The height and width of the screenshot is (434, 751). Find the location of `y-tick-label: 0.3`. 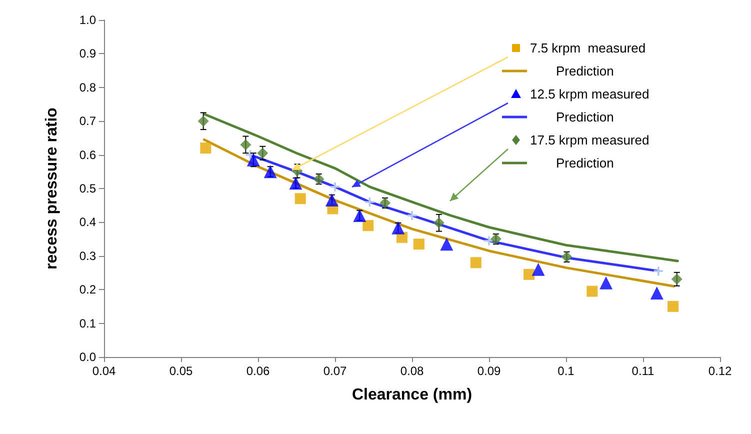

y-tick-label: 0.3 is located at coordinates (87, 255).